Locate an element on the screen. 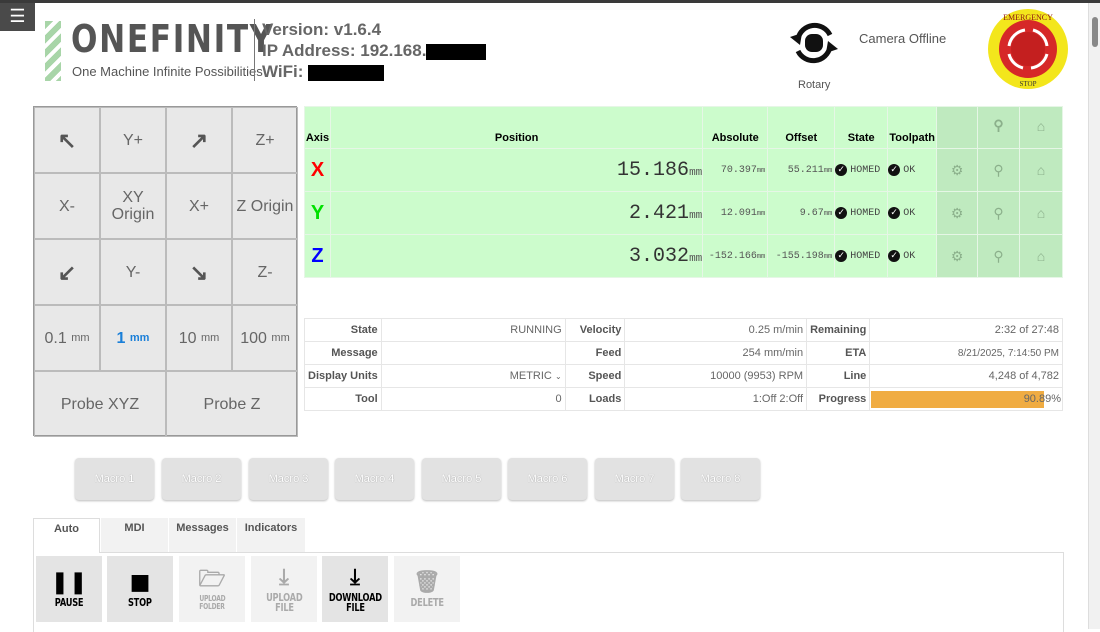 The image size is (1100, 632). probe-all-button: ⚲ is located at coordinates (999, 127).